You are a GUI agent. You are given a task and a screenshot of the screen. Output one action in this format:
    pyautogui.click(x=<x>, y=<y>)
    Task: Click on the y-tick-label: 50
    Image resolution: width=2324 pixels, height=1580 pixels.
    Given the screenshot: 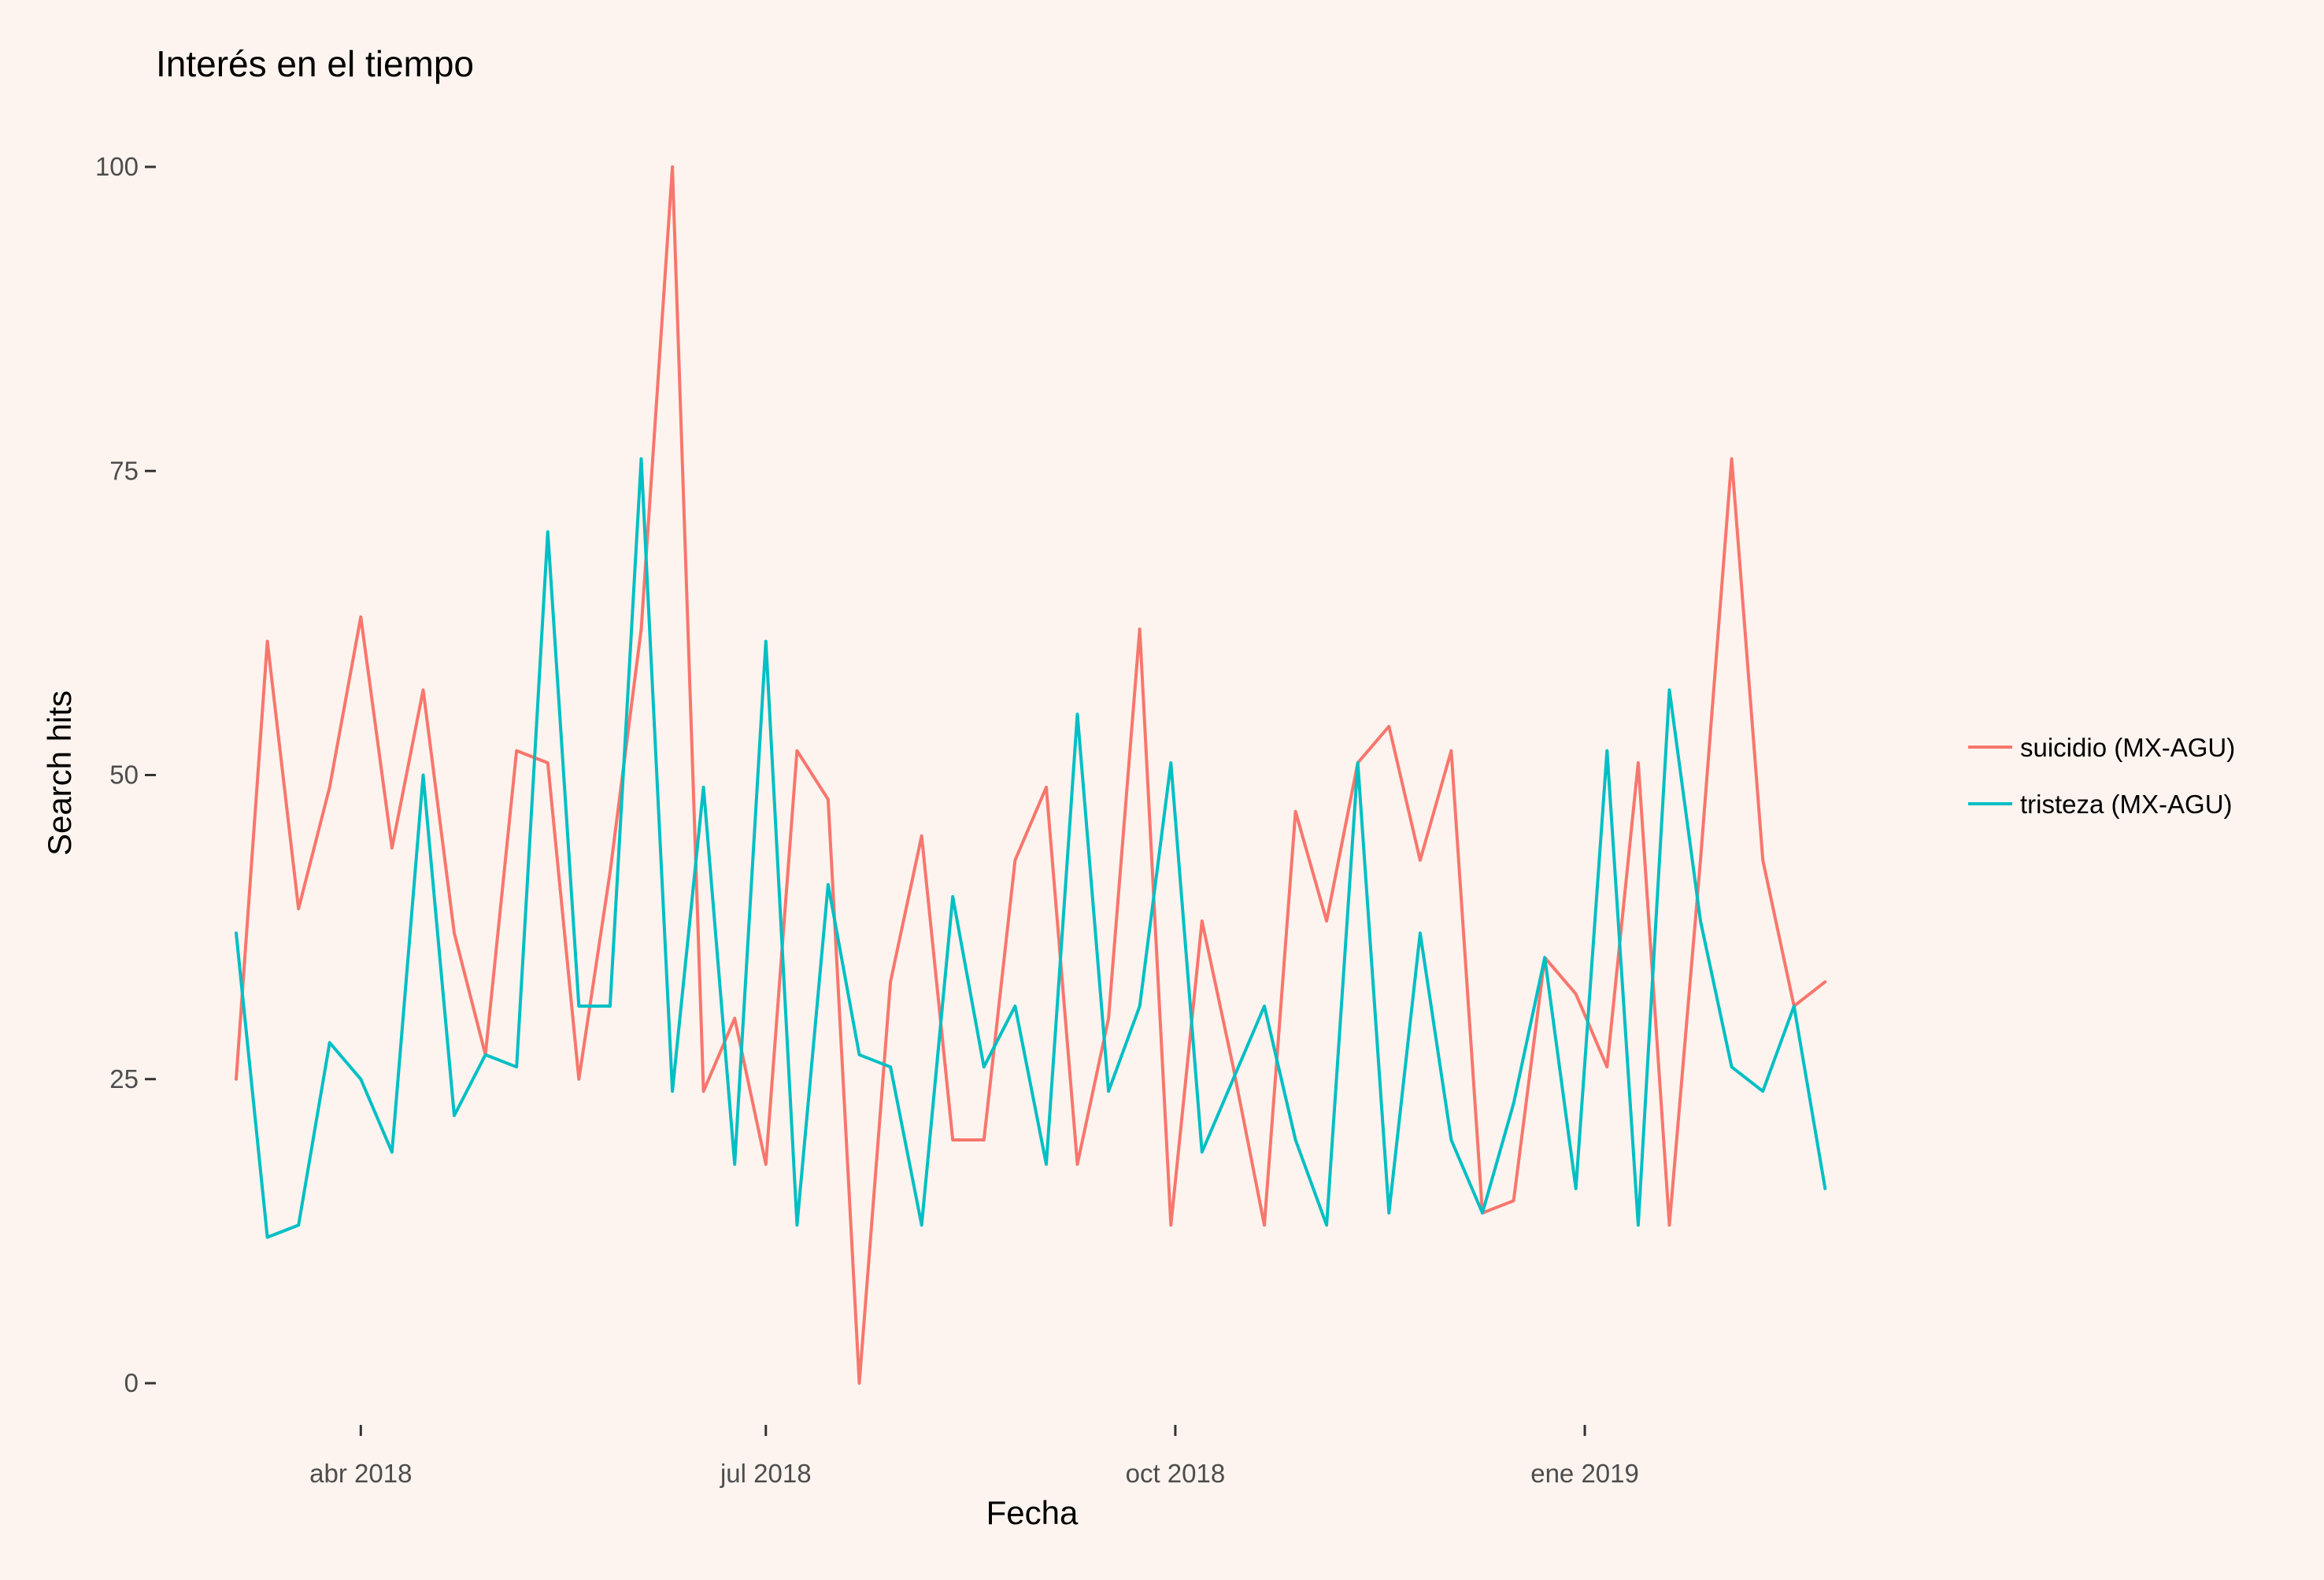 What is the action you would take?
    pyautogui.click(x=124, y=775)
    